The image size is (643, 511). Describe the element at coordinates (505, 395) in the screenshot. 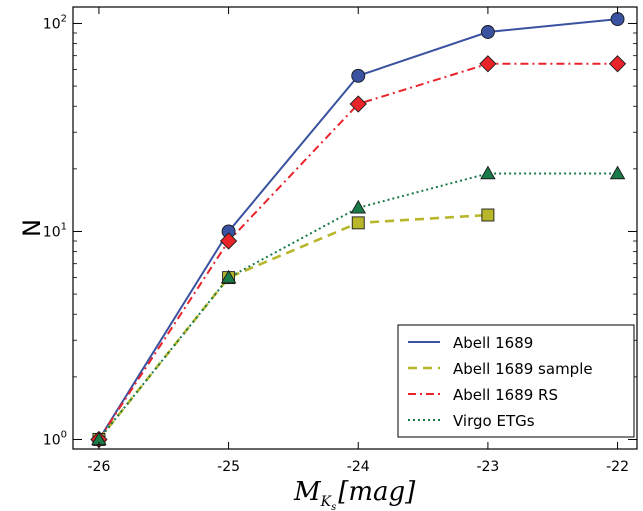

I see `legend-label: Abell 1689 RS` at that location.